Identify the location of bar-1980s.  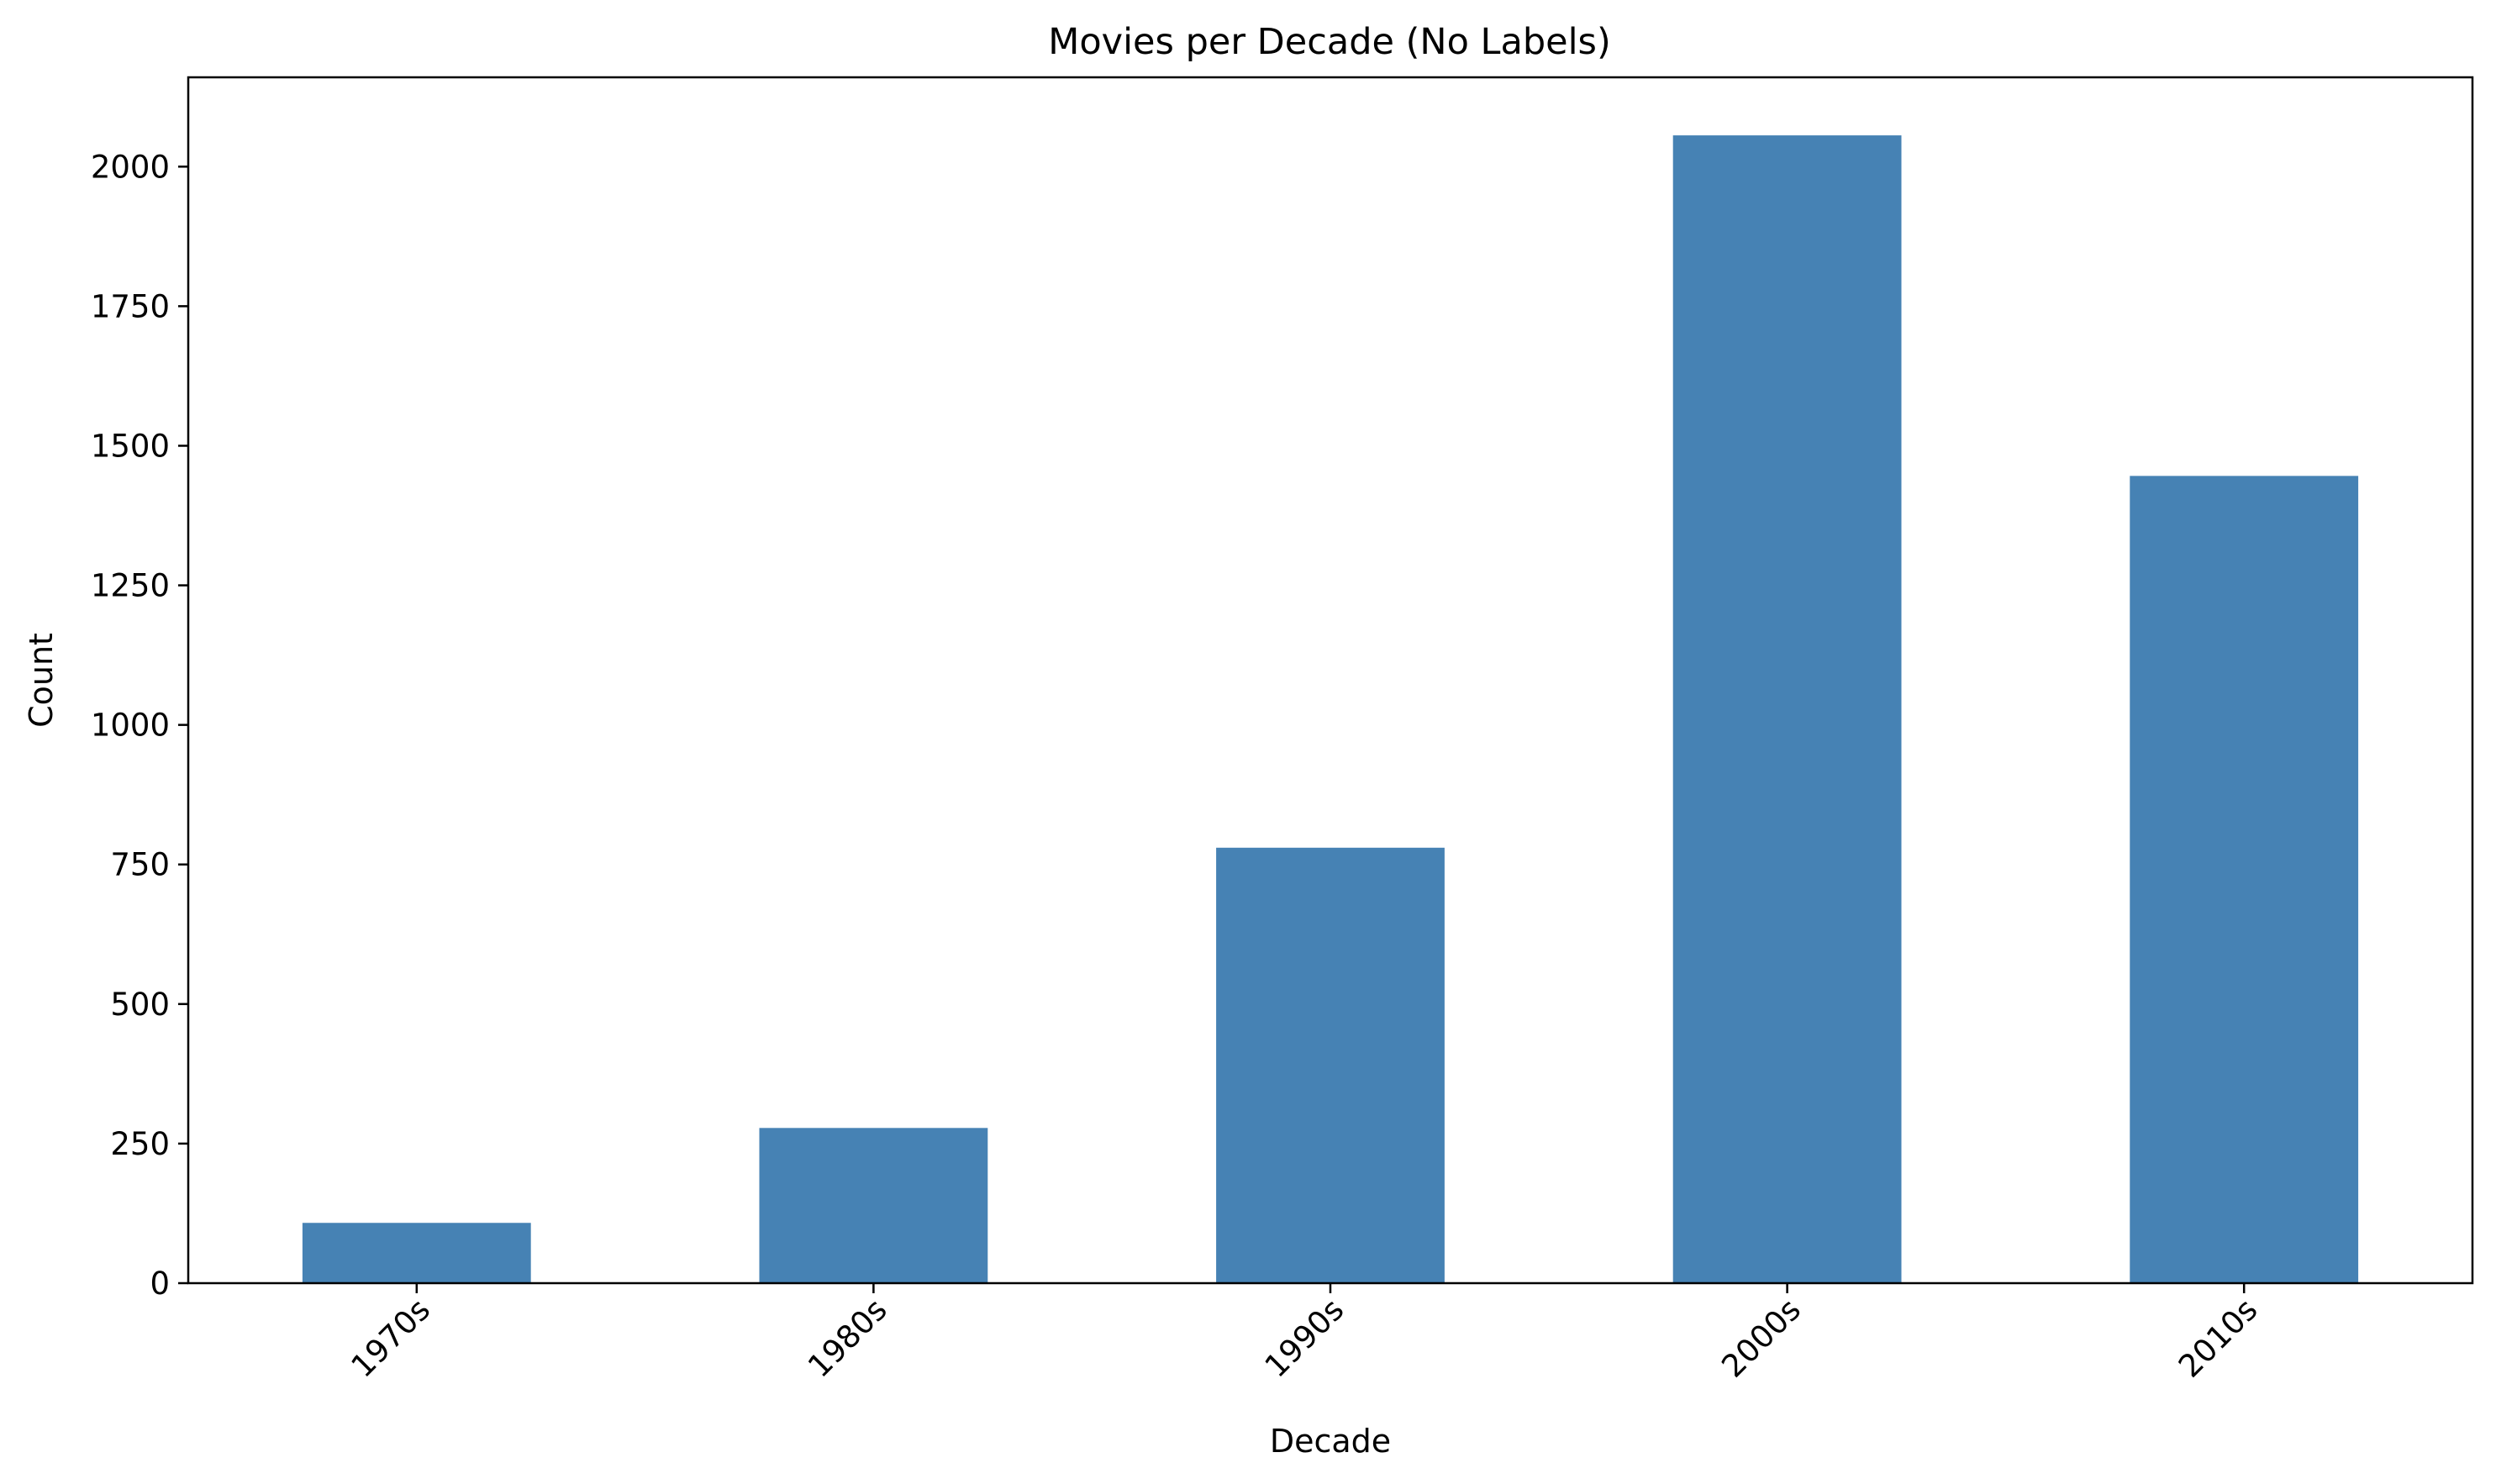
(874, 1206).